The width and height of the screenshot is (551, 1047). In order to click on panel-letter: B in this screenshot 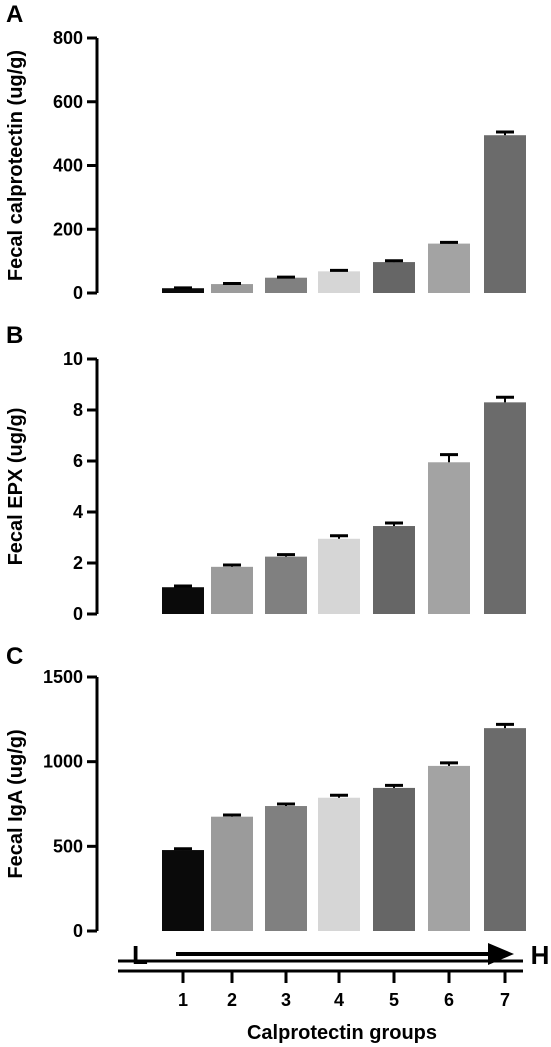, I will do `click(14, 335)`.